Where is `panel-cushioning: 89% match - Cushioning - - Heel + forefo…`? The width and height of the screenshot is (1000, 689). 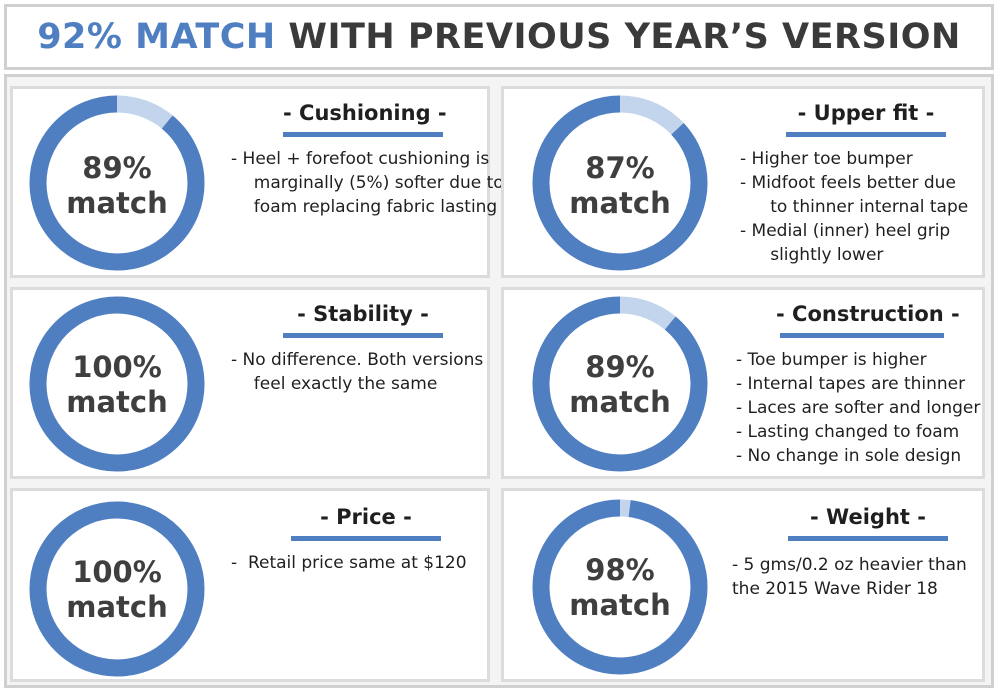 panel-cushioning: 89% match - Cushioning - - Heel + forefo… is located at coordinates (257, 182).